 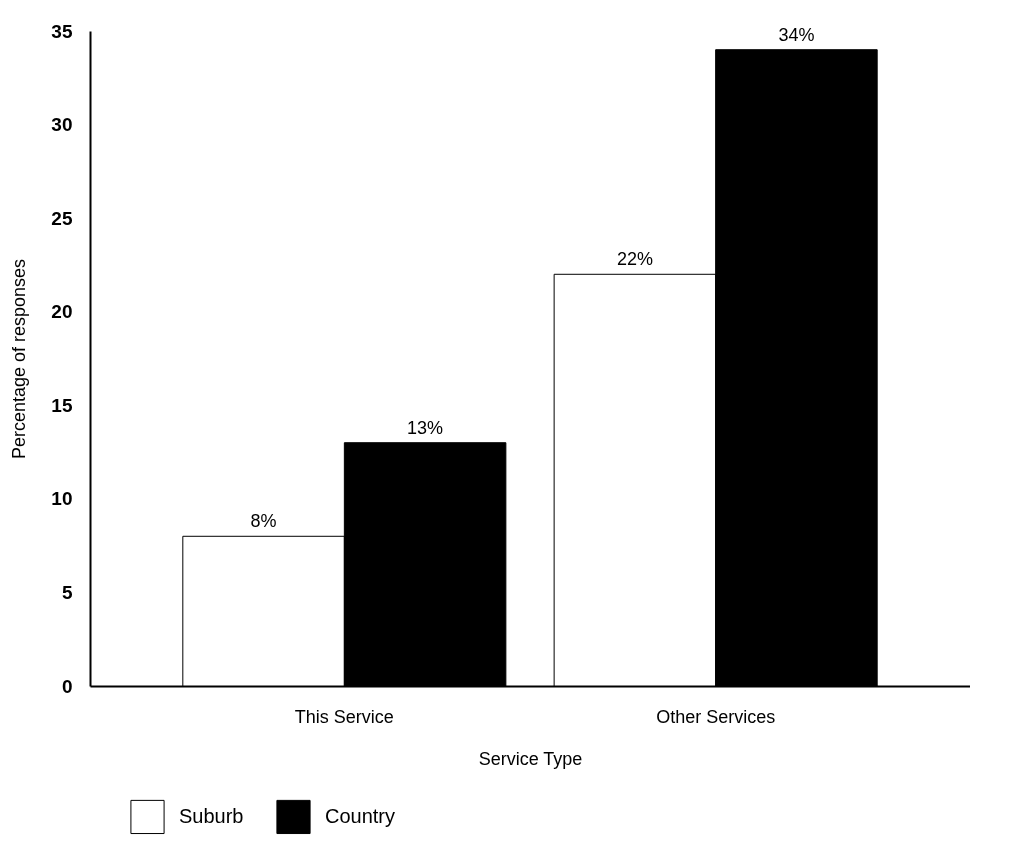 I want to click on y-tick-label: 30, so click(x=62, y=125).